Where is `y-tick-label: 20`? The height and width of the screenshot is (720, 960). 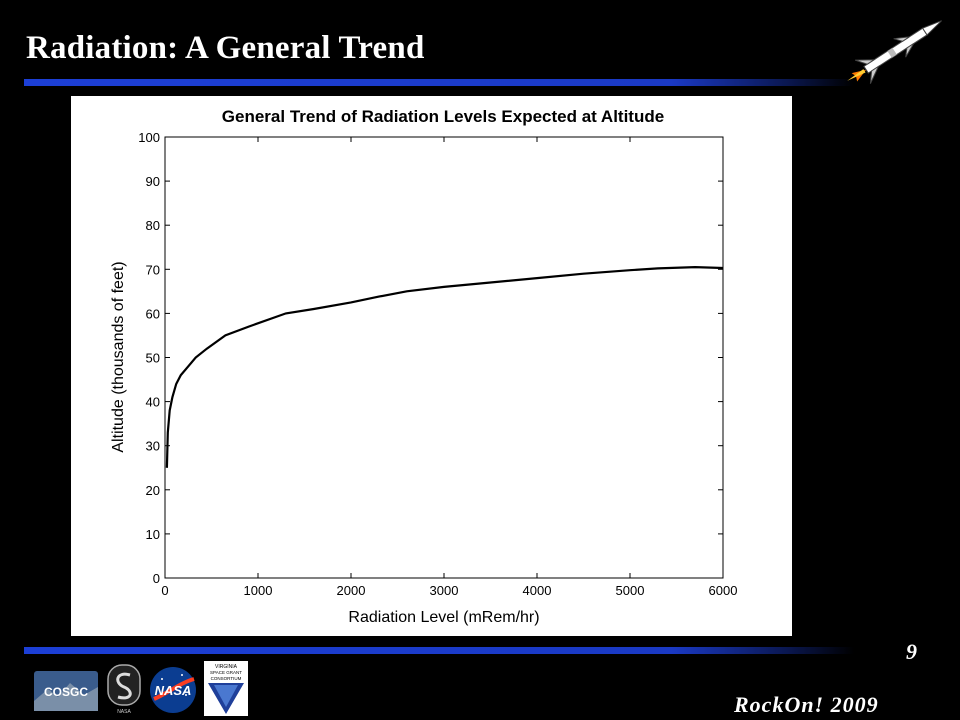
y-tick-label: 20 is located at coordinates (153, 490).